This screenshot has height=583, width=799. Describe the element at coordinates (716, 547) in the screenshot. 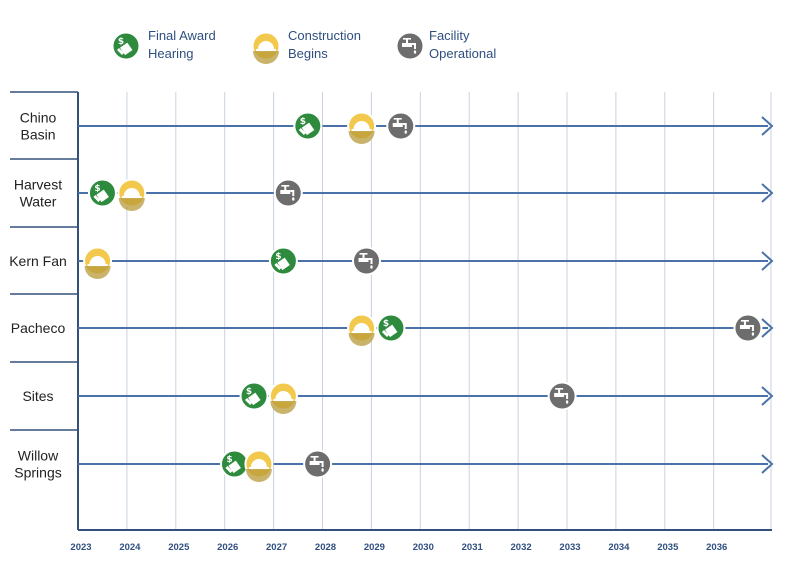

I see `x-tick-label: 2036` at that location.